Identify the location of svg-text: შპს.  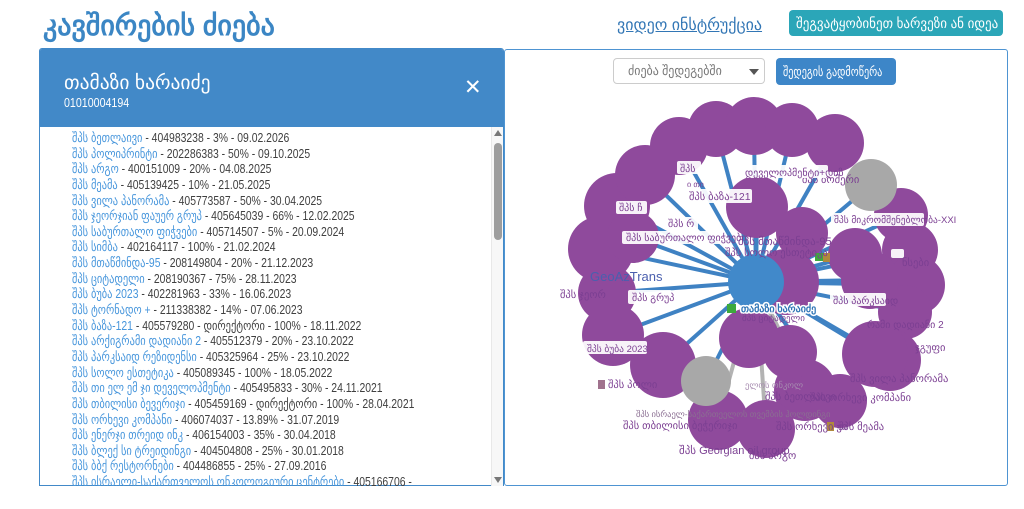
(687, 169).